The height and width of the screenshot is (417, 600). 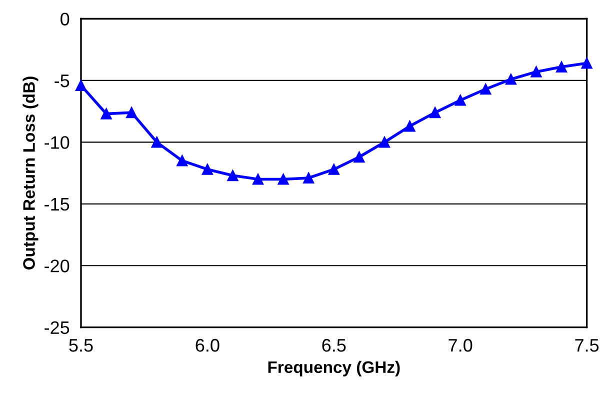 I want to click on x-tick-label: 6.5, so click(x=334, y=345).